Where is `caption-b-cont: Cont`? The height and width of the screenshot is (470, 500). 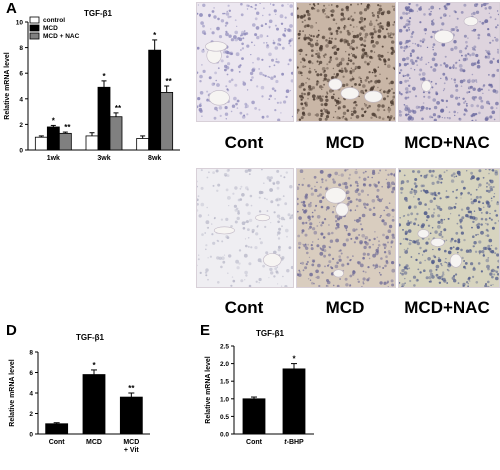 caption-b-cont: Cont is located at coordinates (244, 142).